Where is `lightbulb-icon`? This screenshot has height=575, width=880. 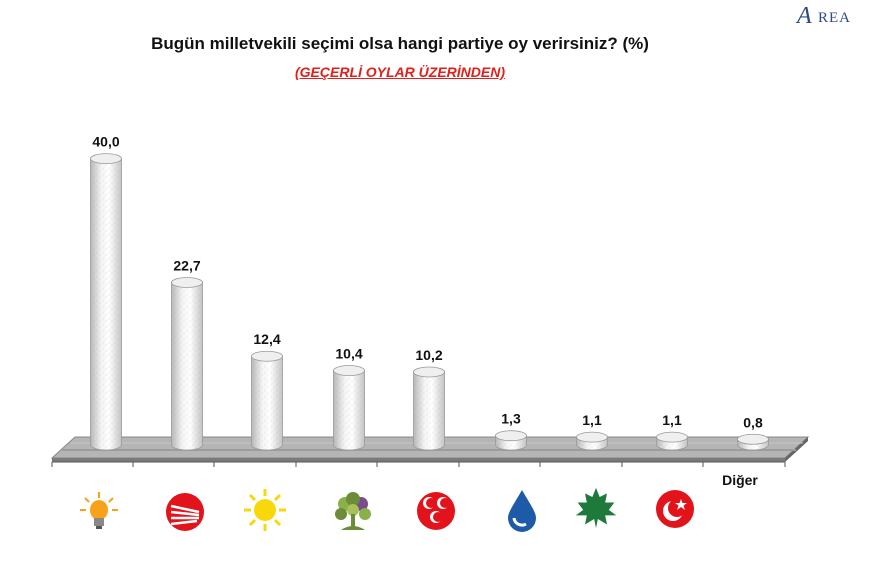
lightbulb-icon is located at coordinates (99, 510).